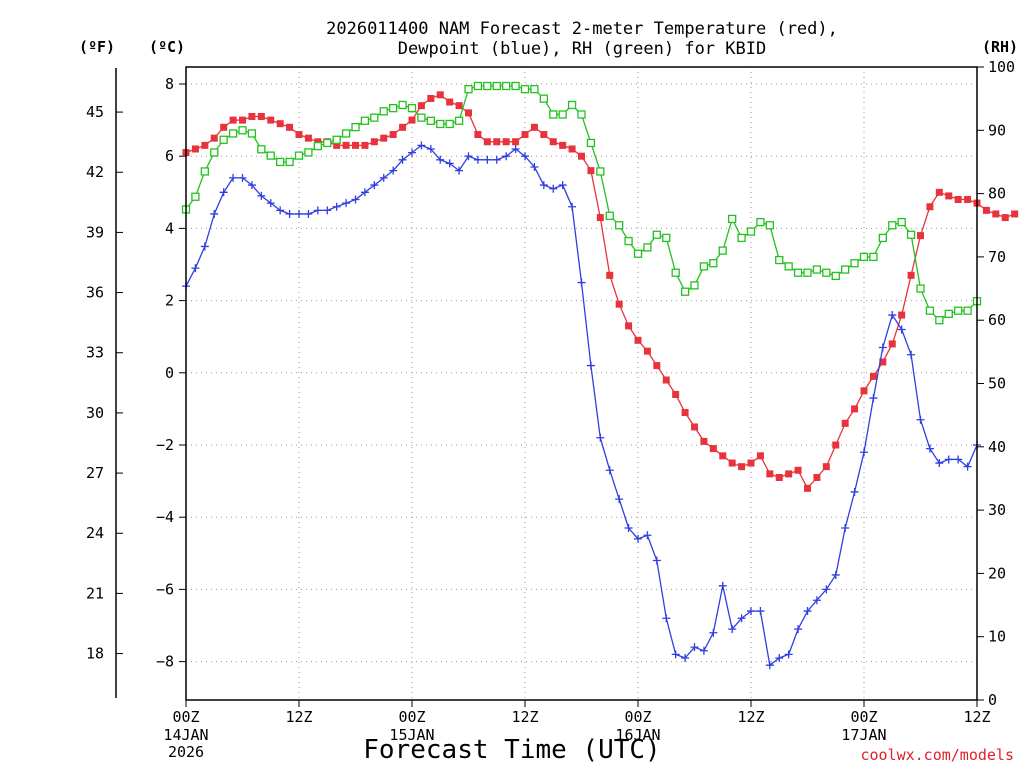 This screenshot has height=768, width=1024. I want to click on time-day-label: 17JAN, so click(863, 735).